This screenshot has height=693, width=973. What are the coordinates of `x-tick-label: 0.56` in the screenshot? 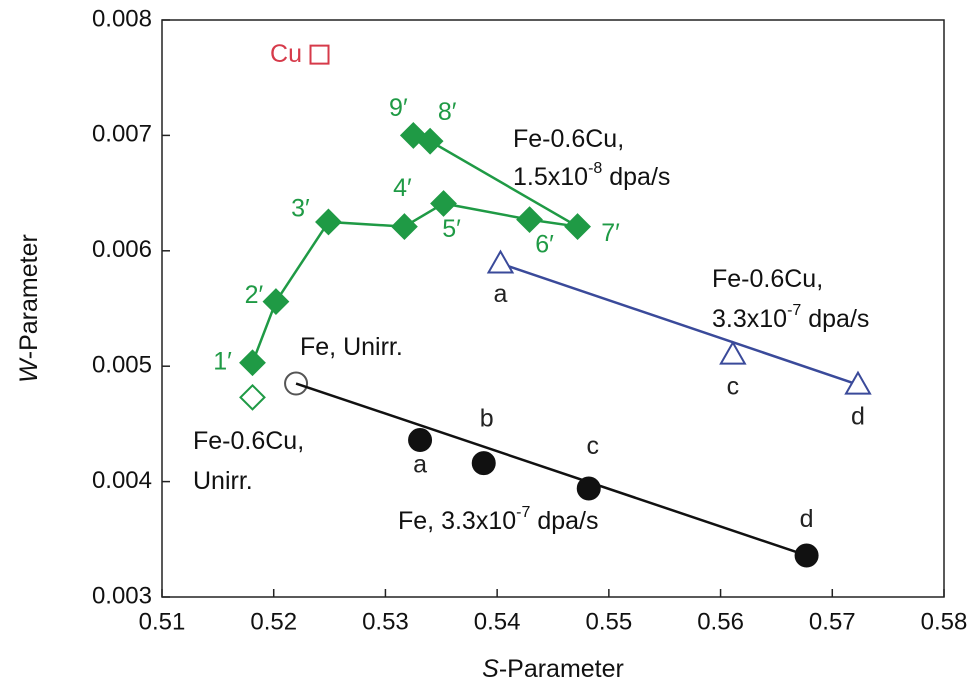 It's located at (720, 621).